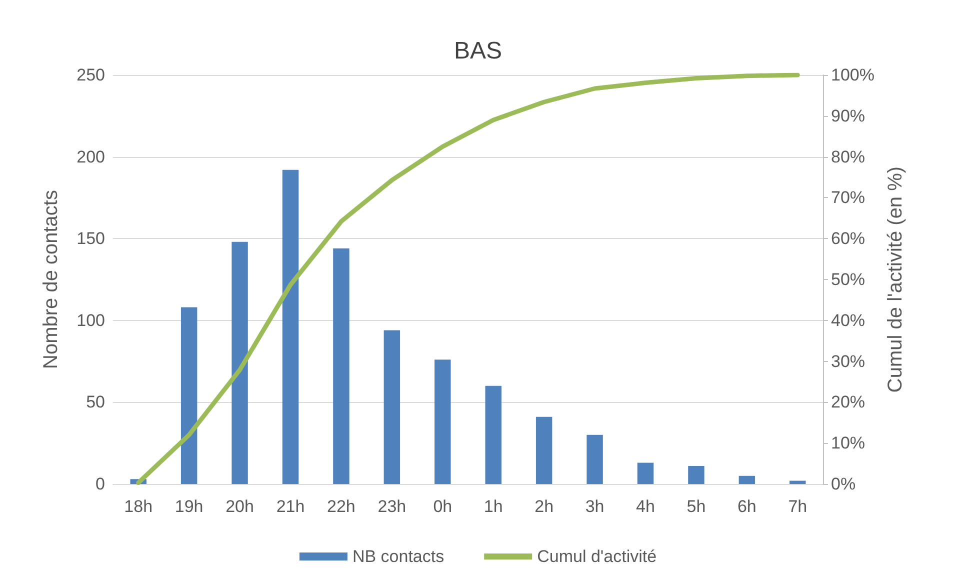 The height and width of the screenshot is (582, 956). What do you see at coordinates (798, 506) in the screenshot?
I see `x-tick-label: 7h` at bounding box center [798, 506].